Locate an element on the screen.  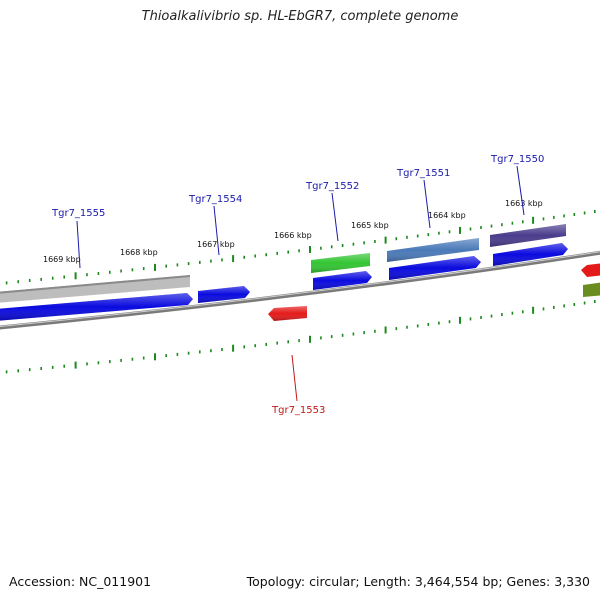
gene-tgr7-1552-green-shade is located at coordinates (340, 263).